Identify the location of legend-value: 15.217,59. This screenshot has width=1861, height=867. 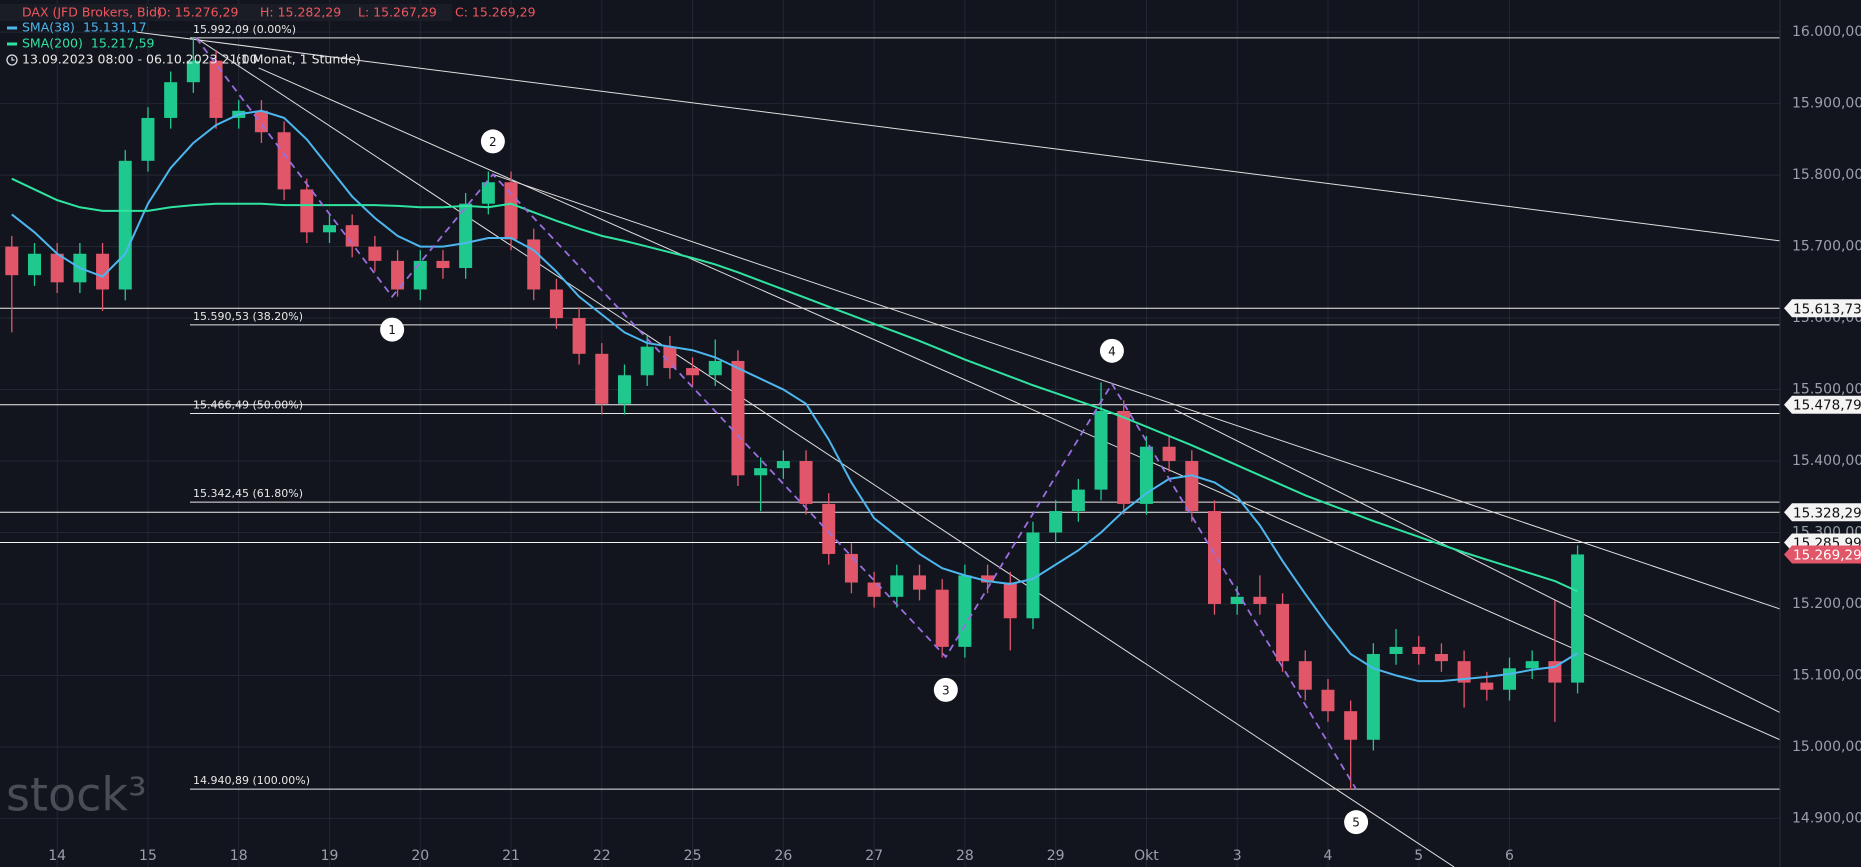
(123, 43).